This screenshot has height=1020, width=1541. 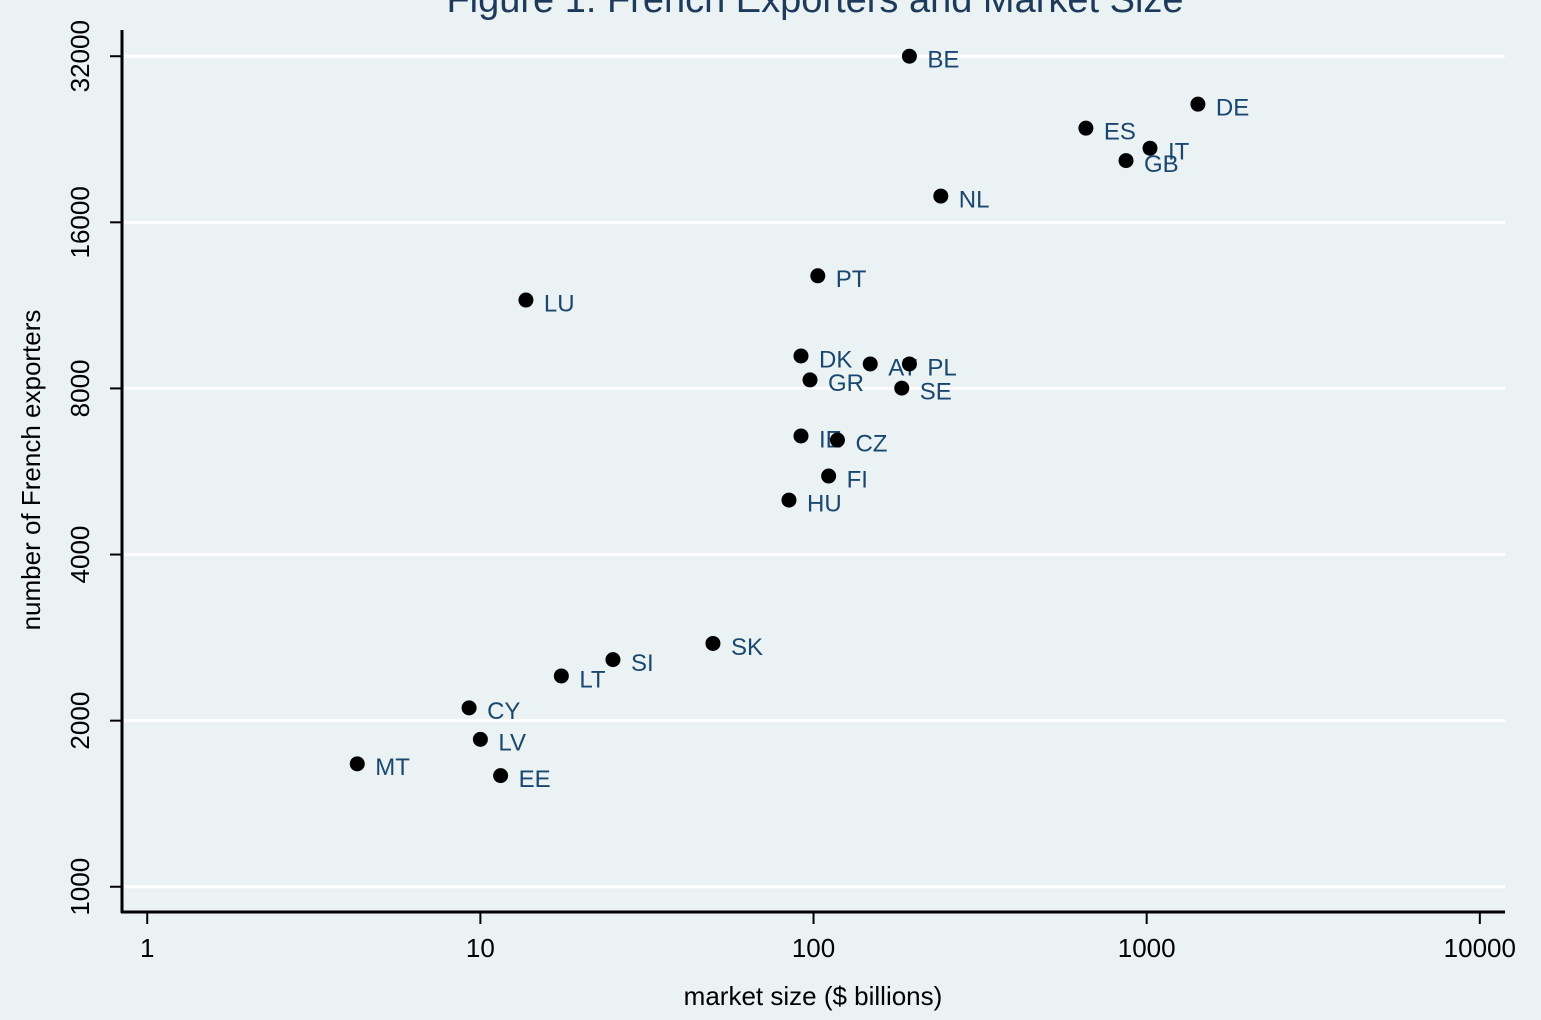 I want to click on x-tick-label: 1000, so click(x=1147, y=948).